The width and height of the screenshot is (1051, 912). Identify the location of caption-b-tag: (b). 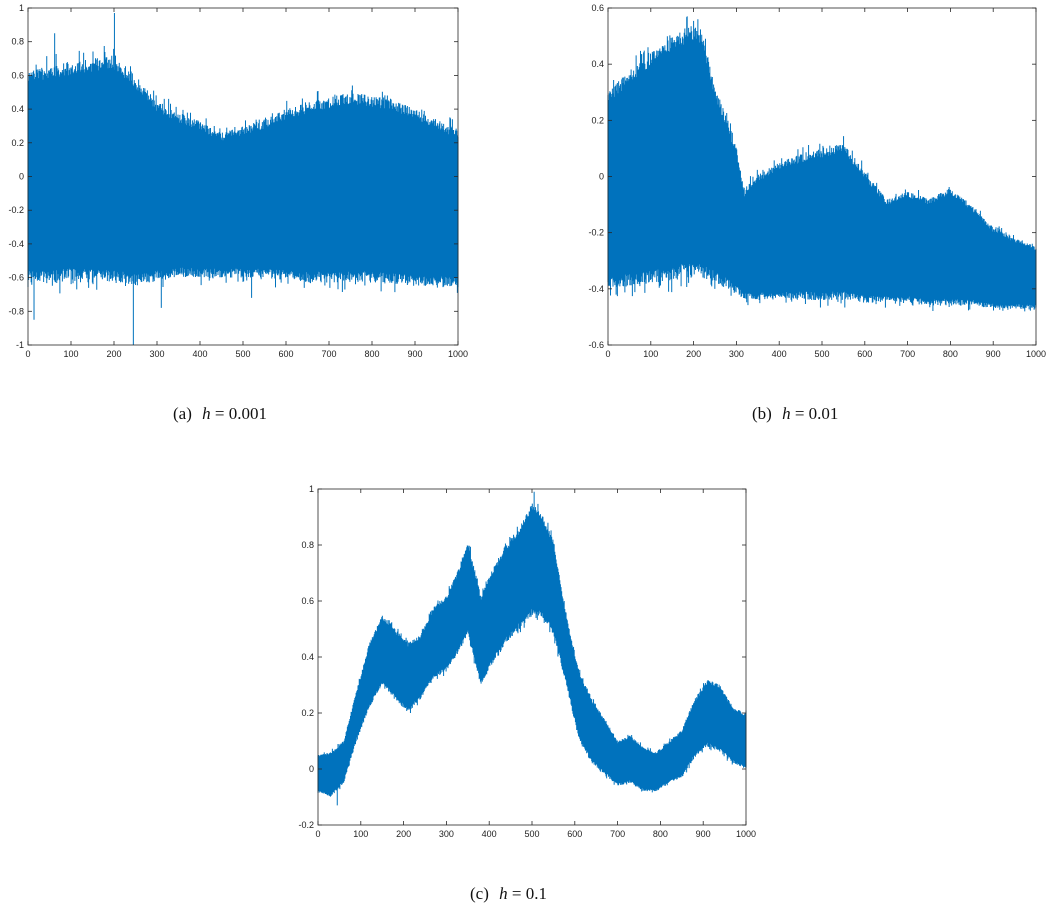
(762, 413).